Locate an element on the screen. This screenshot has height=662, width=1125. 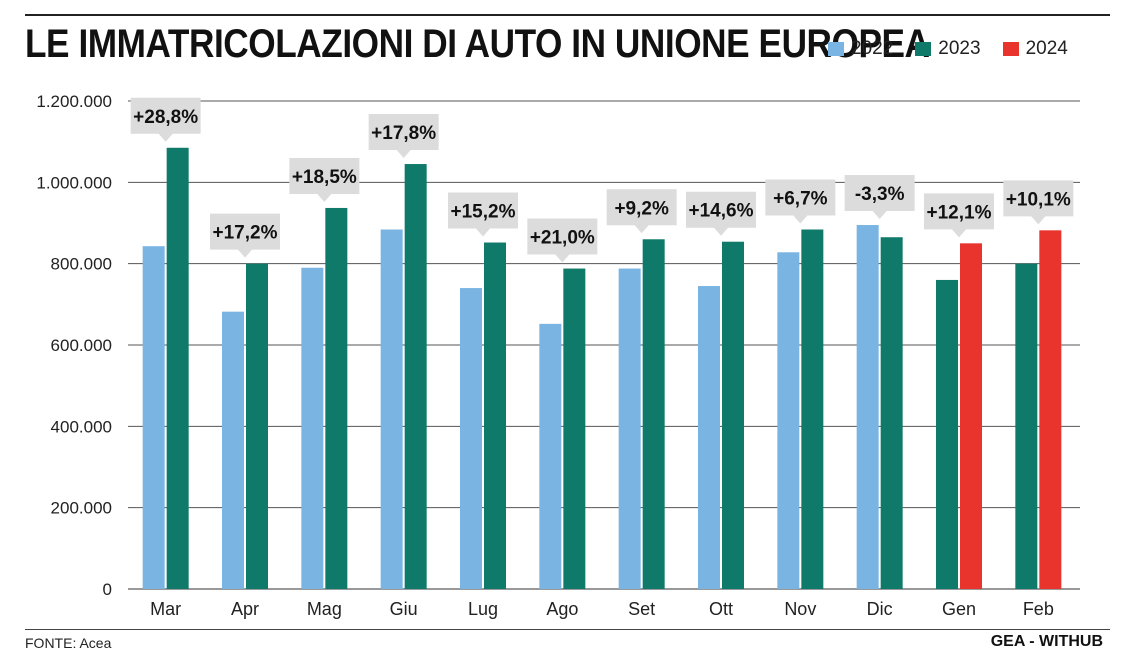
y-tick-label: 1.200.000 is located at coordinates (74, 101).